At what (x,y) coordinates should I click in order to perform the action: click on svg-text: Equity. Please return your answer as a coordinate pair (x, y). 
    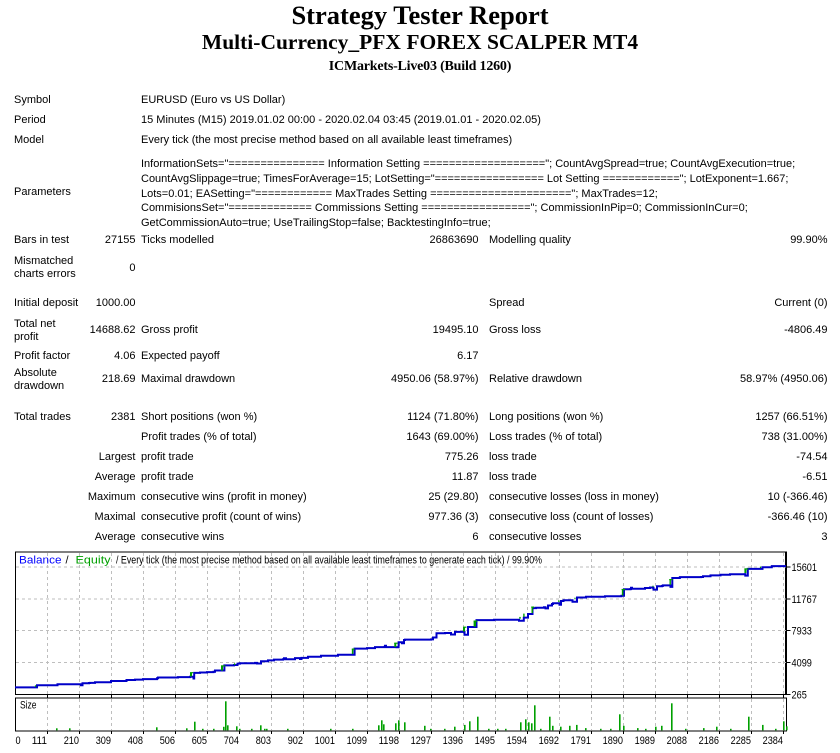
    Looking at the image, I should click on (94, 561).